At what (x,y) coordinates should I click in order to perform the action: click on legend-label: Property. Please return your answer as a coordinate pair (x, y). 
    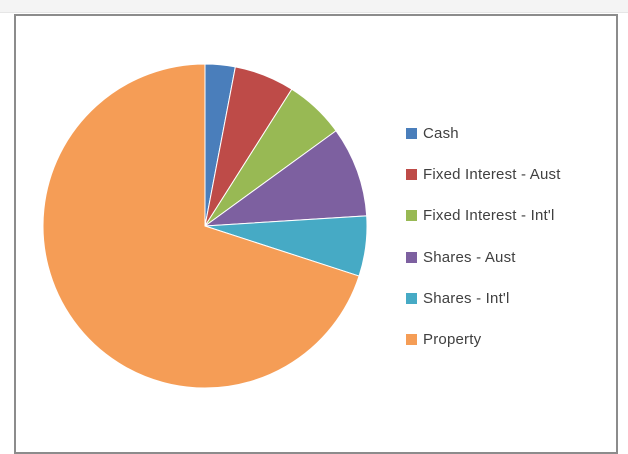
    Looking at the image, I should click on (452, 340).